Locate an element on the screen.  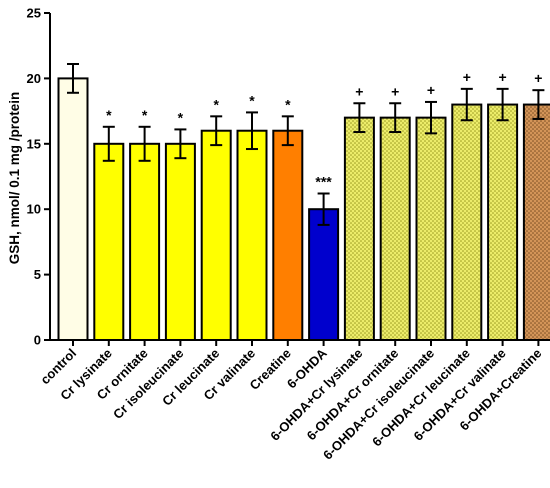
y-axis-label: GSH, nmol/ 0.1 mg /protein is located at coordinates (14, 178).